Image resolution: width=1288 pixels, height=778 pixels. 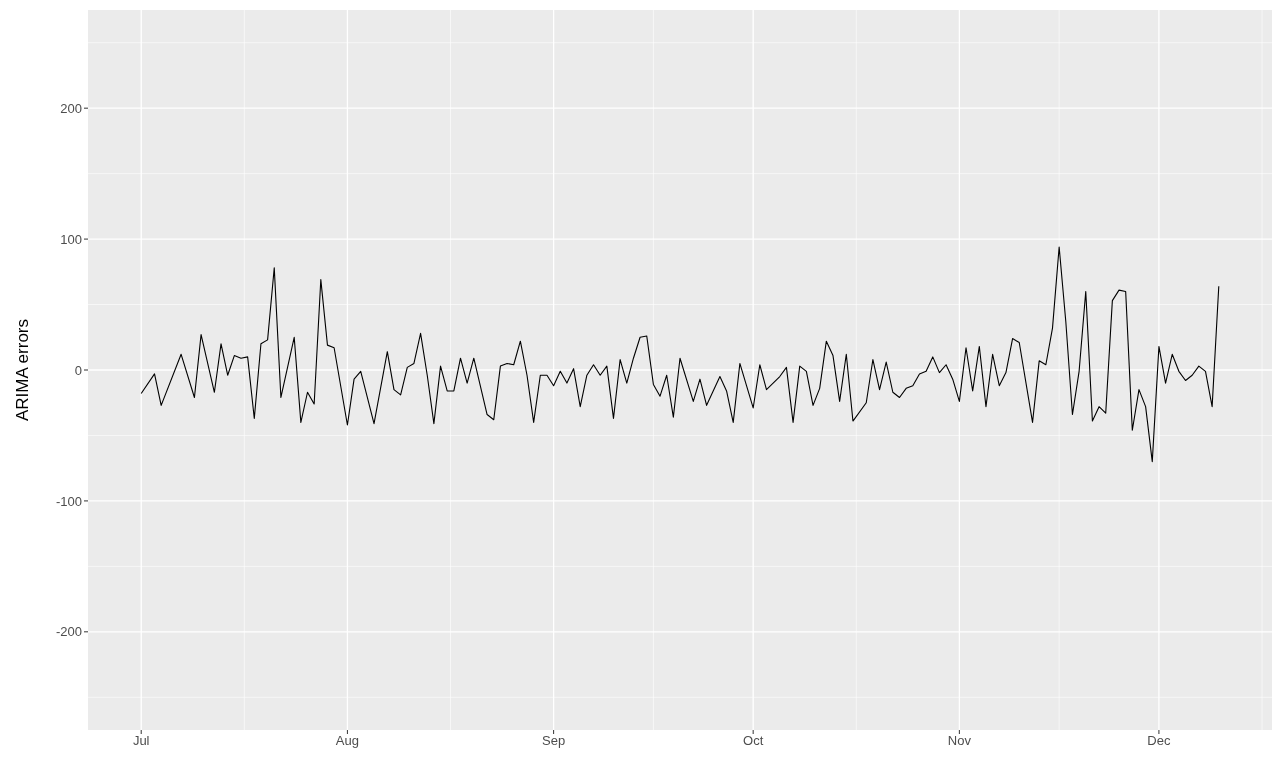 What do you see at coordinates (78, 370) in the screenshot?
I see `y-tick-label: 0` at bounding box center [78, 370].